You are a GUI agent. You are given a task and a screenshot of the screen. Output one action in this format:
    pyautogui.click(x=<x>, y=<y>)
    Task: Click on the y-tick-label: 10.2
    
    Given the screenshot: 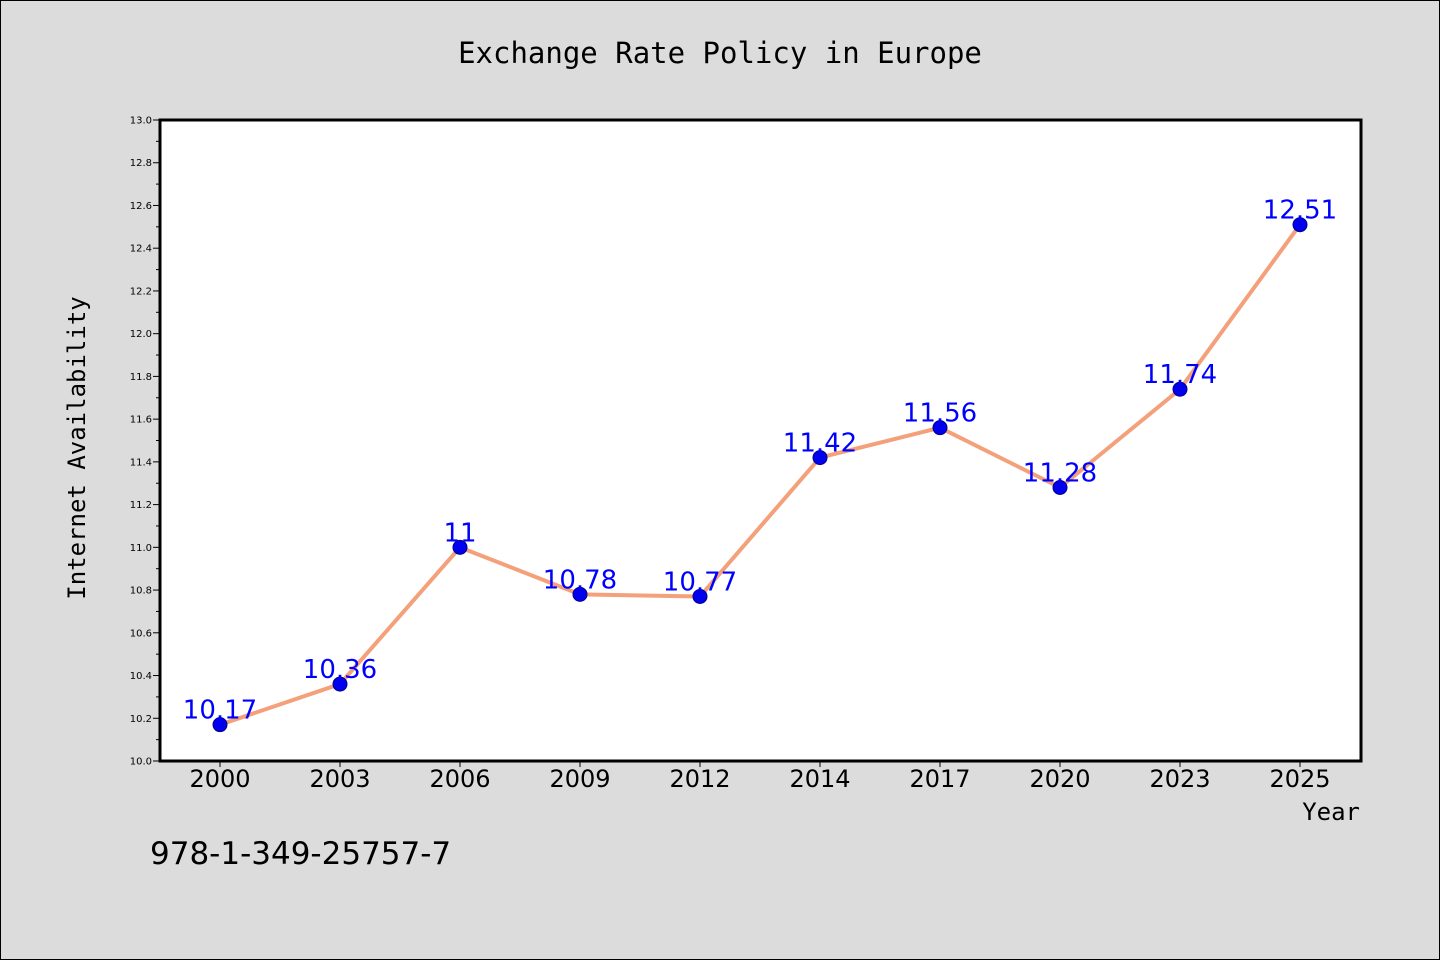 What is the action you would take?
    pyautogui.click(x=141, y=719)
    